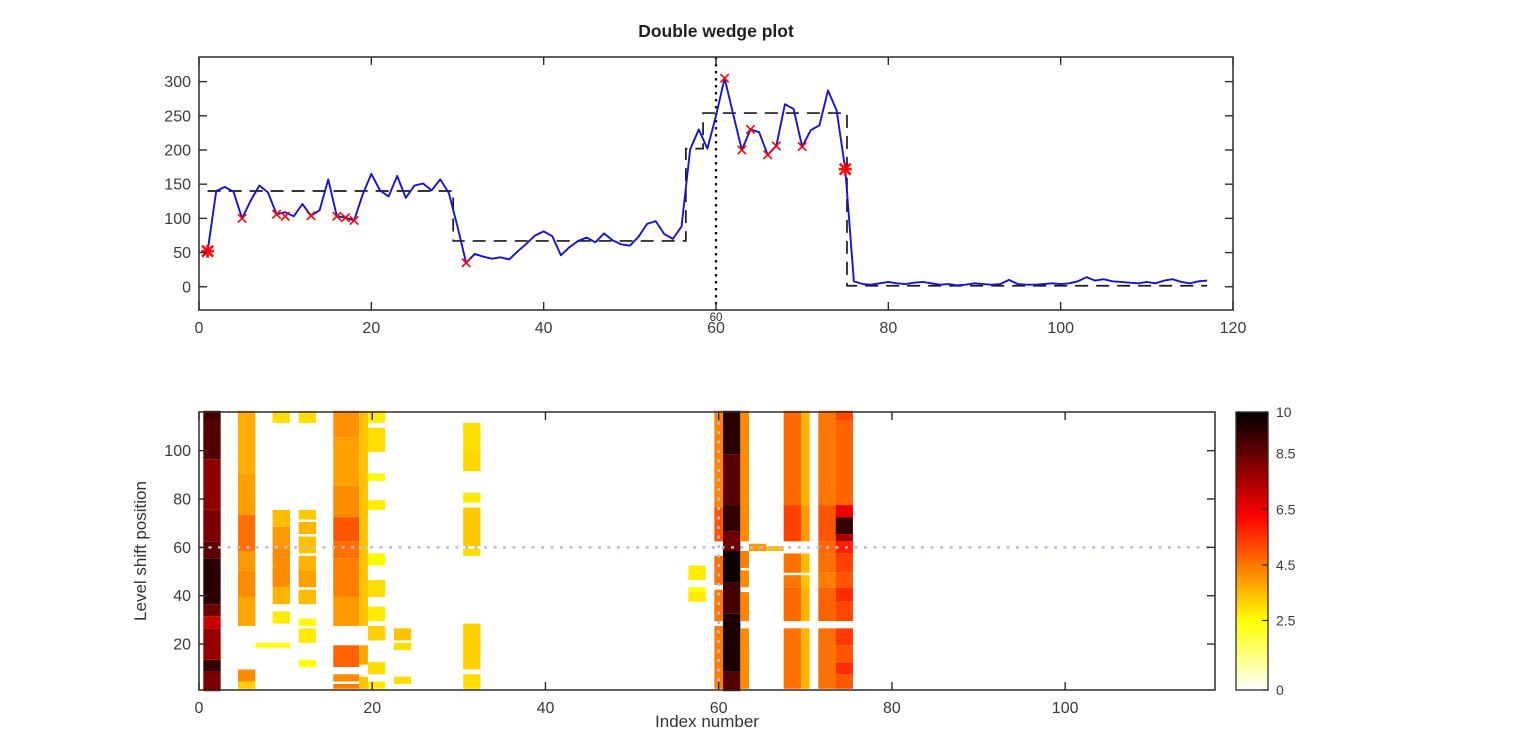  What do you see at coordinates (719, 708) in the screenshot?
I see `heatmap-x-tick-label: 60` at bounding box center [719, 708].